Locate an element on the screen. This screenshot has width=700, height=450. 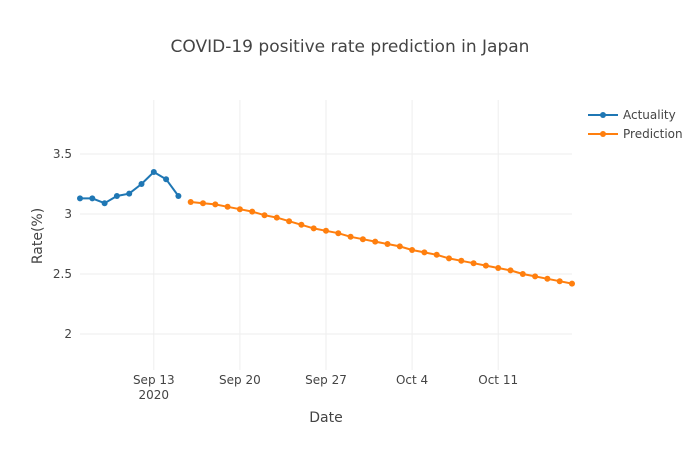
legend-label: Prediction is located at coordinates (653, 134).